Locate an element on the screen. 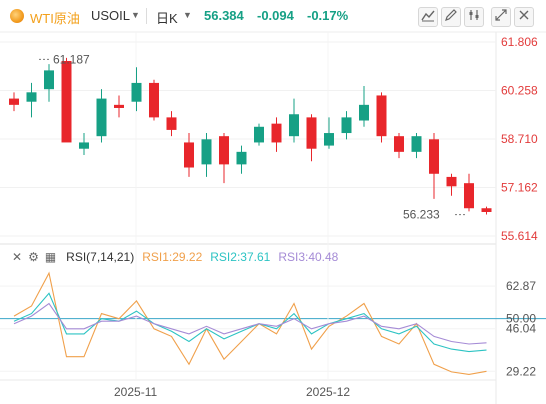  price-tick-label: 57.162 is located at coordinates (519, 188).